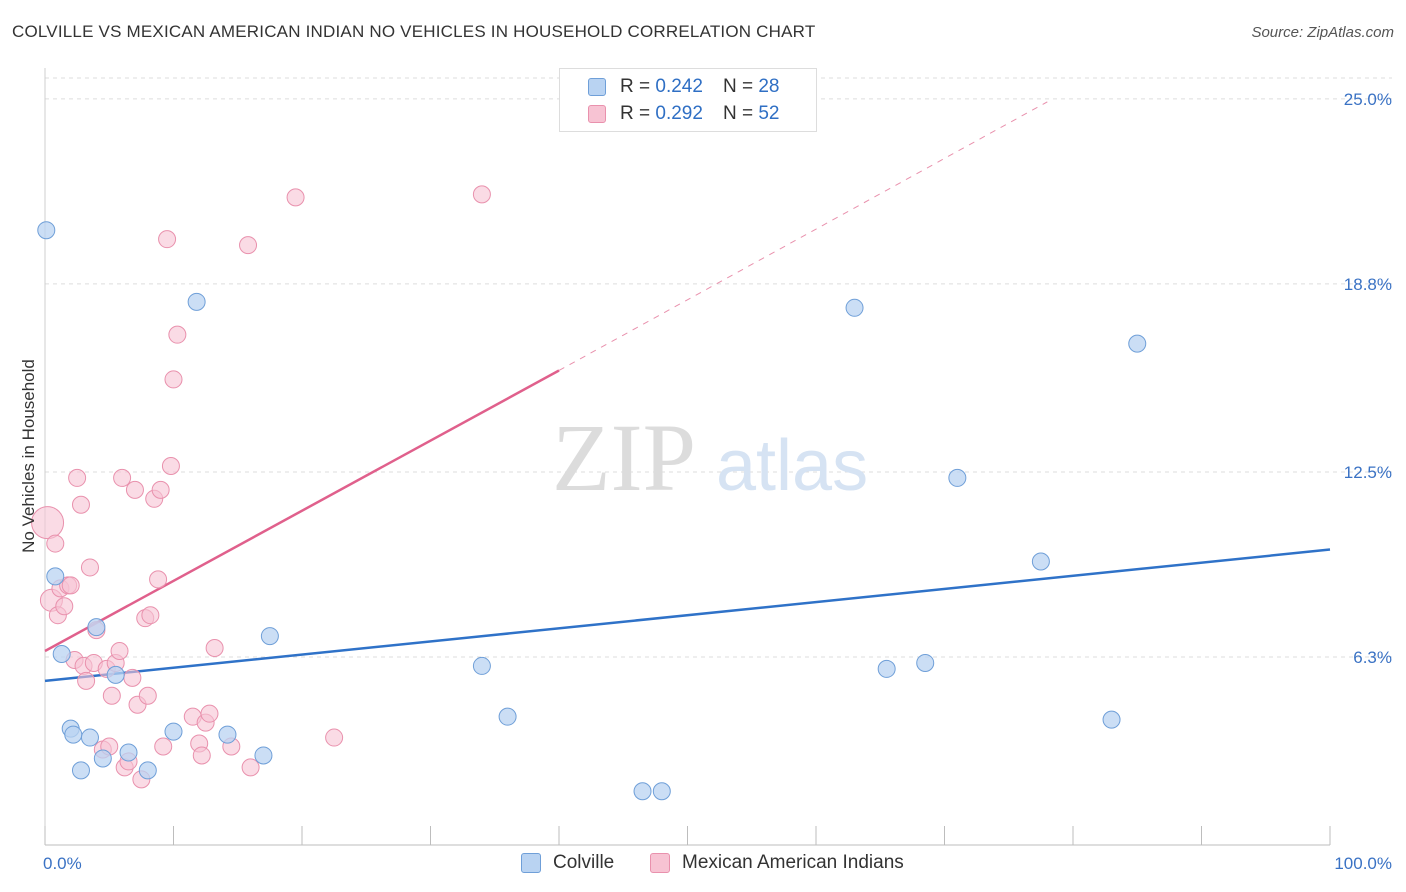 This screenshot has width=1406, height=892. Describe the element at coordinates (679, 86) in the screenshot. I see `legend-r-value: 0.242` at that location.